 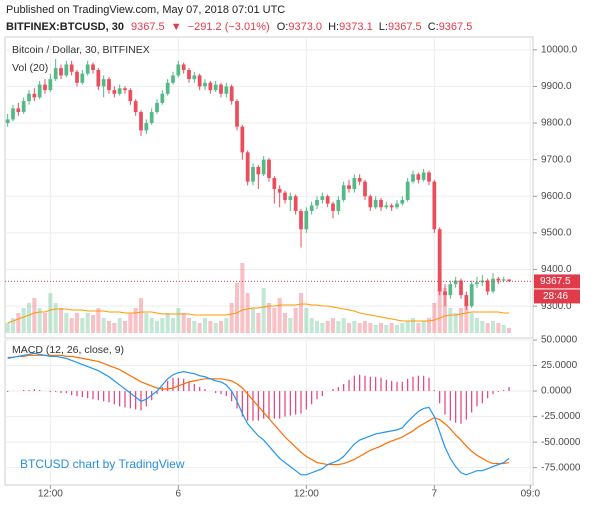 What do you see at coordinates (179, 494) in the screenshot?
I see `x-tick-label: 6` at bounding box center [179, 494].